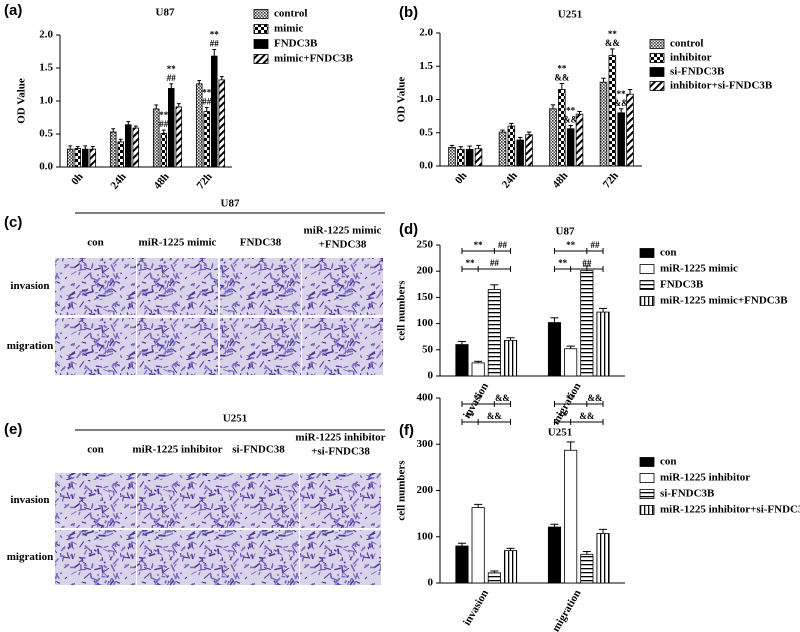 The width and height of the screenshot is (800, 632). What do you see at coordinates (95, 243) in the screenshot?
I see `column-header: con` at bounding box center [95, 243].